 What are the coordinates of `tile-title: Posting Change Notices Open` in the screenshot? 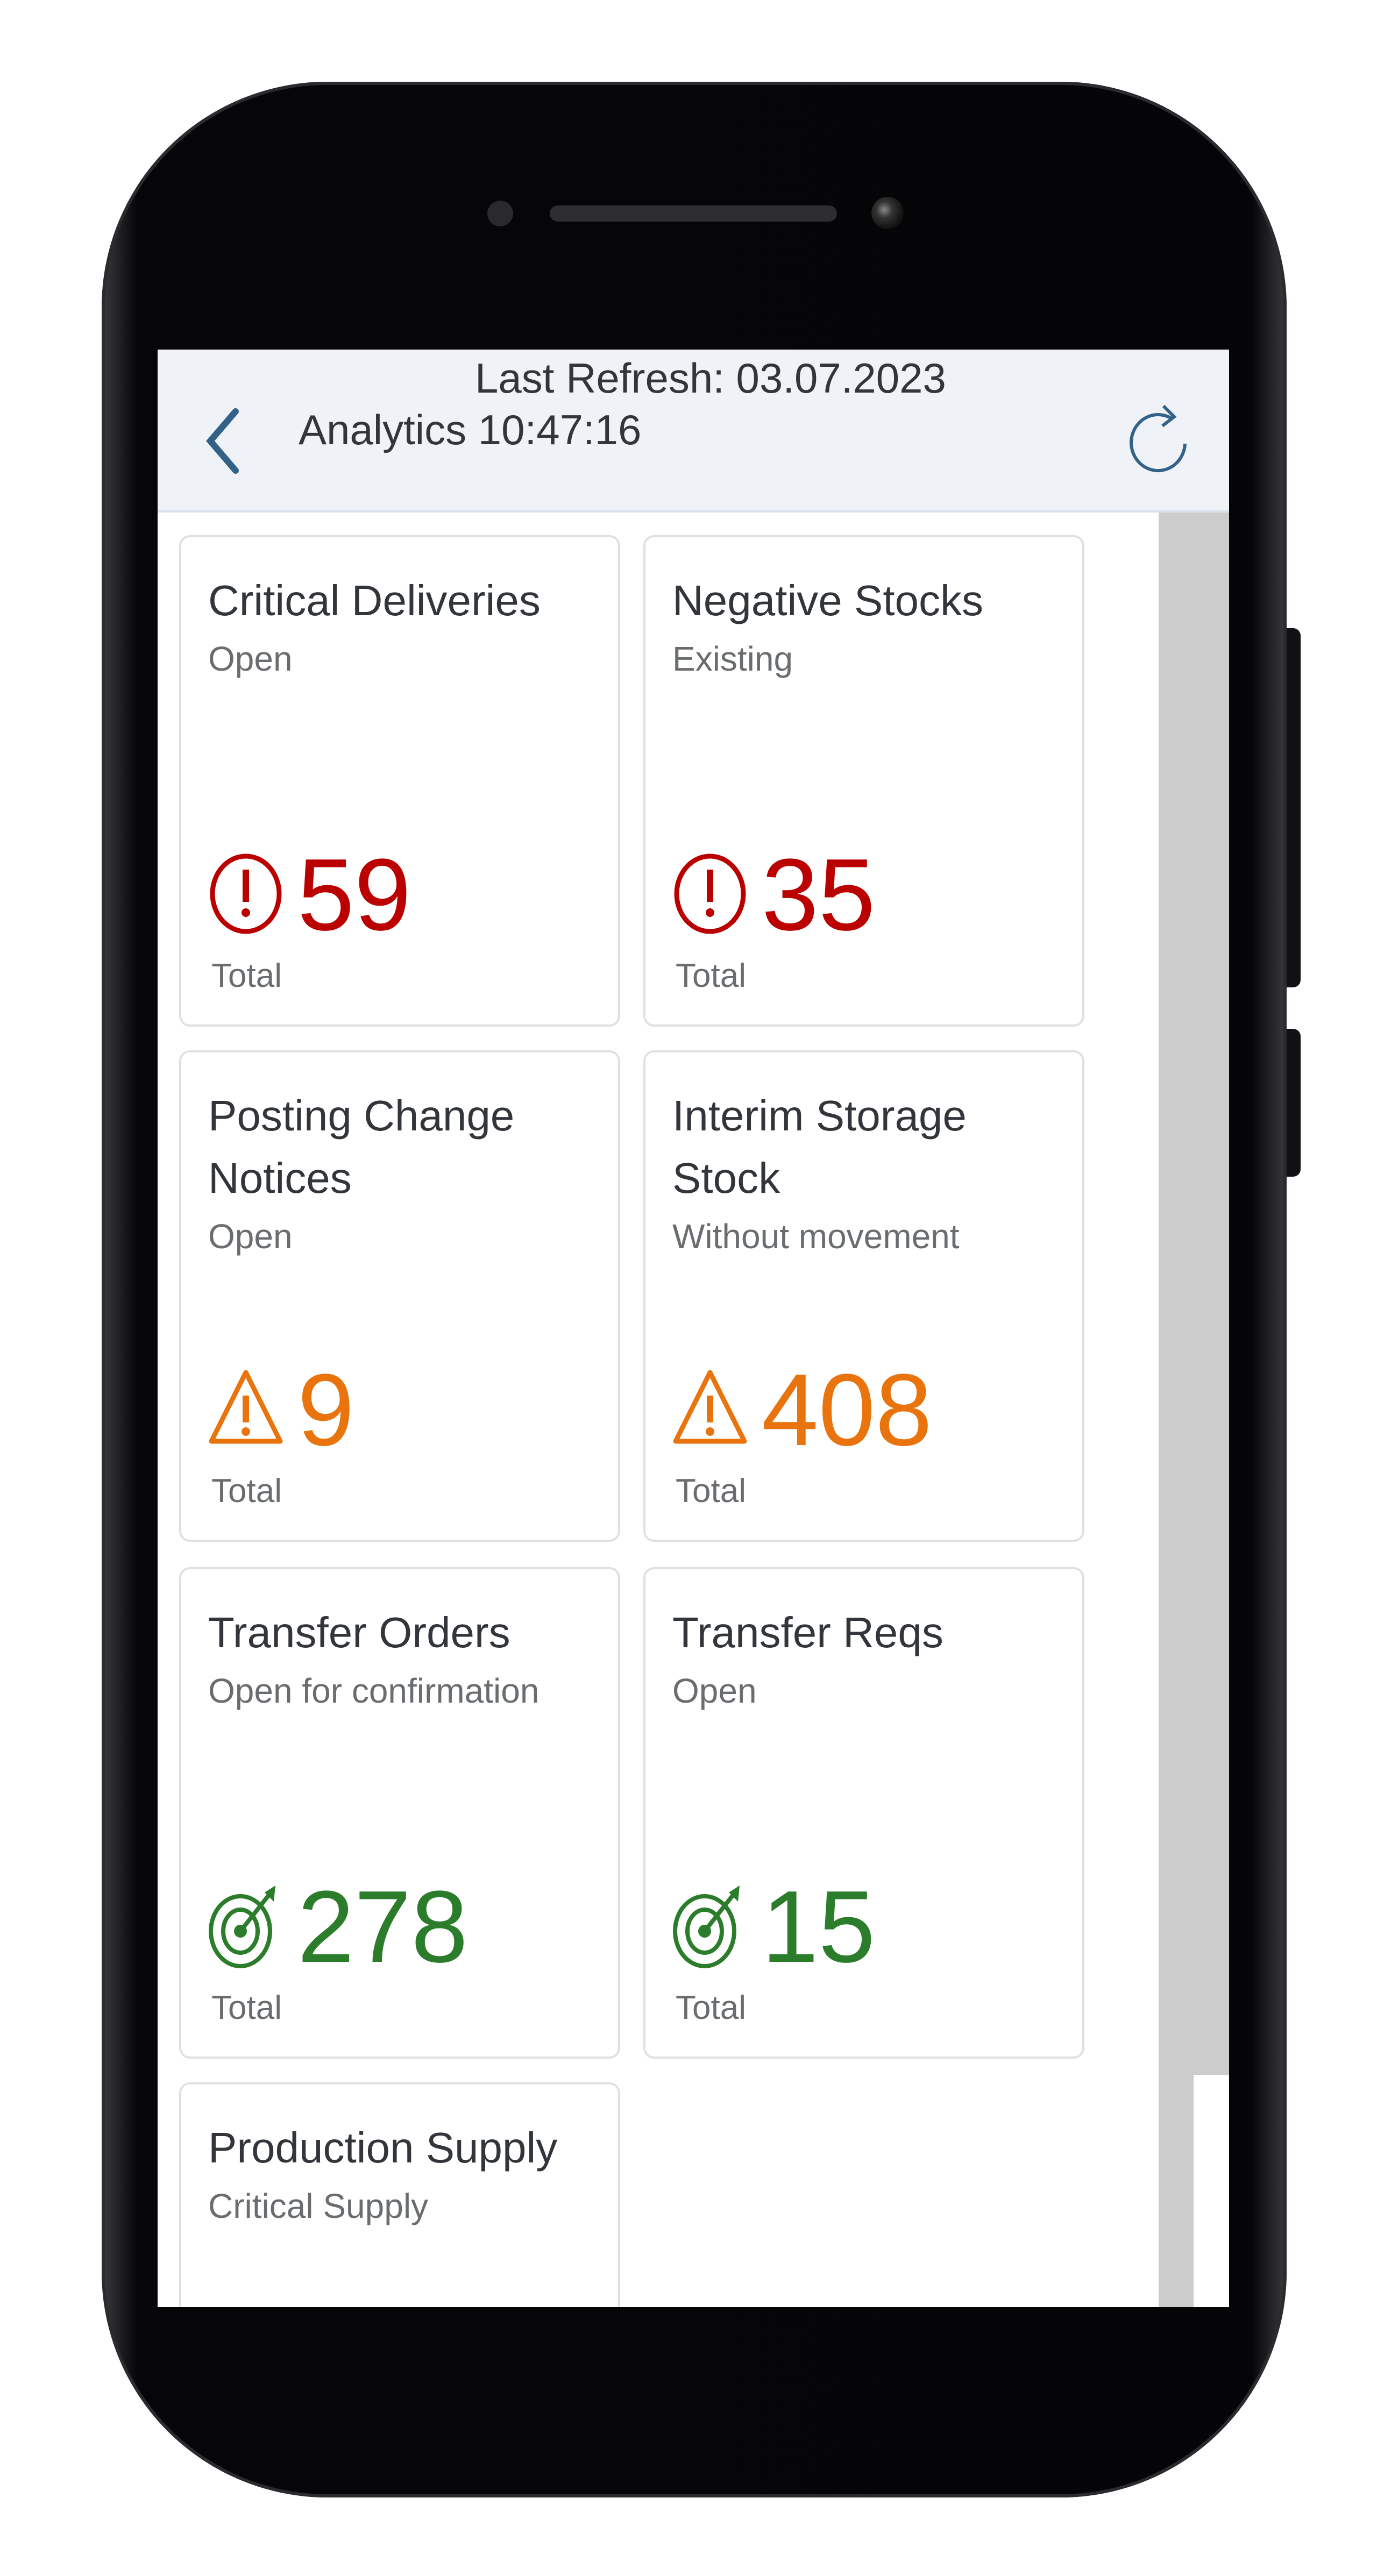 It's located at (407, 1174).